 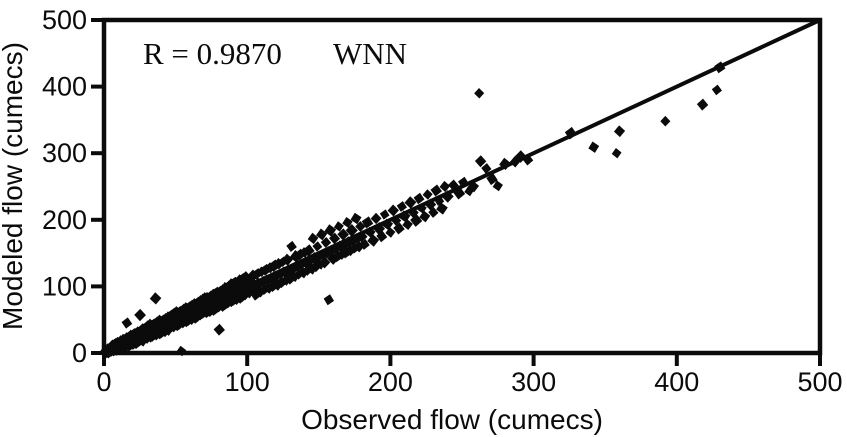 I want to click on y-axis-title: Modeled flow (cumecs), so click(x=14, y=186).